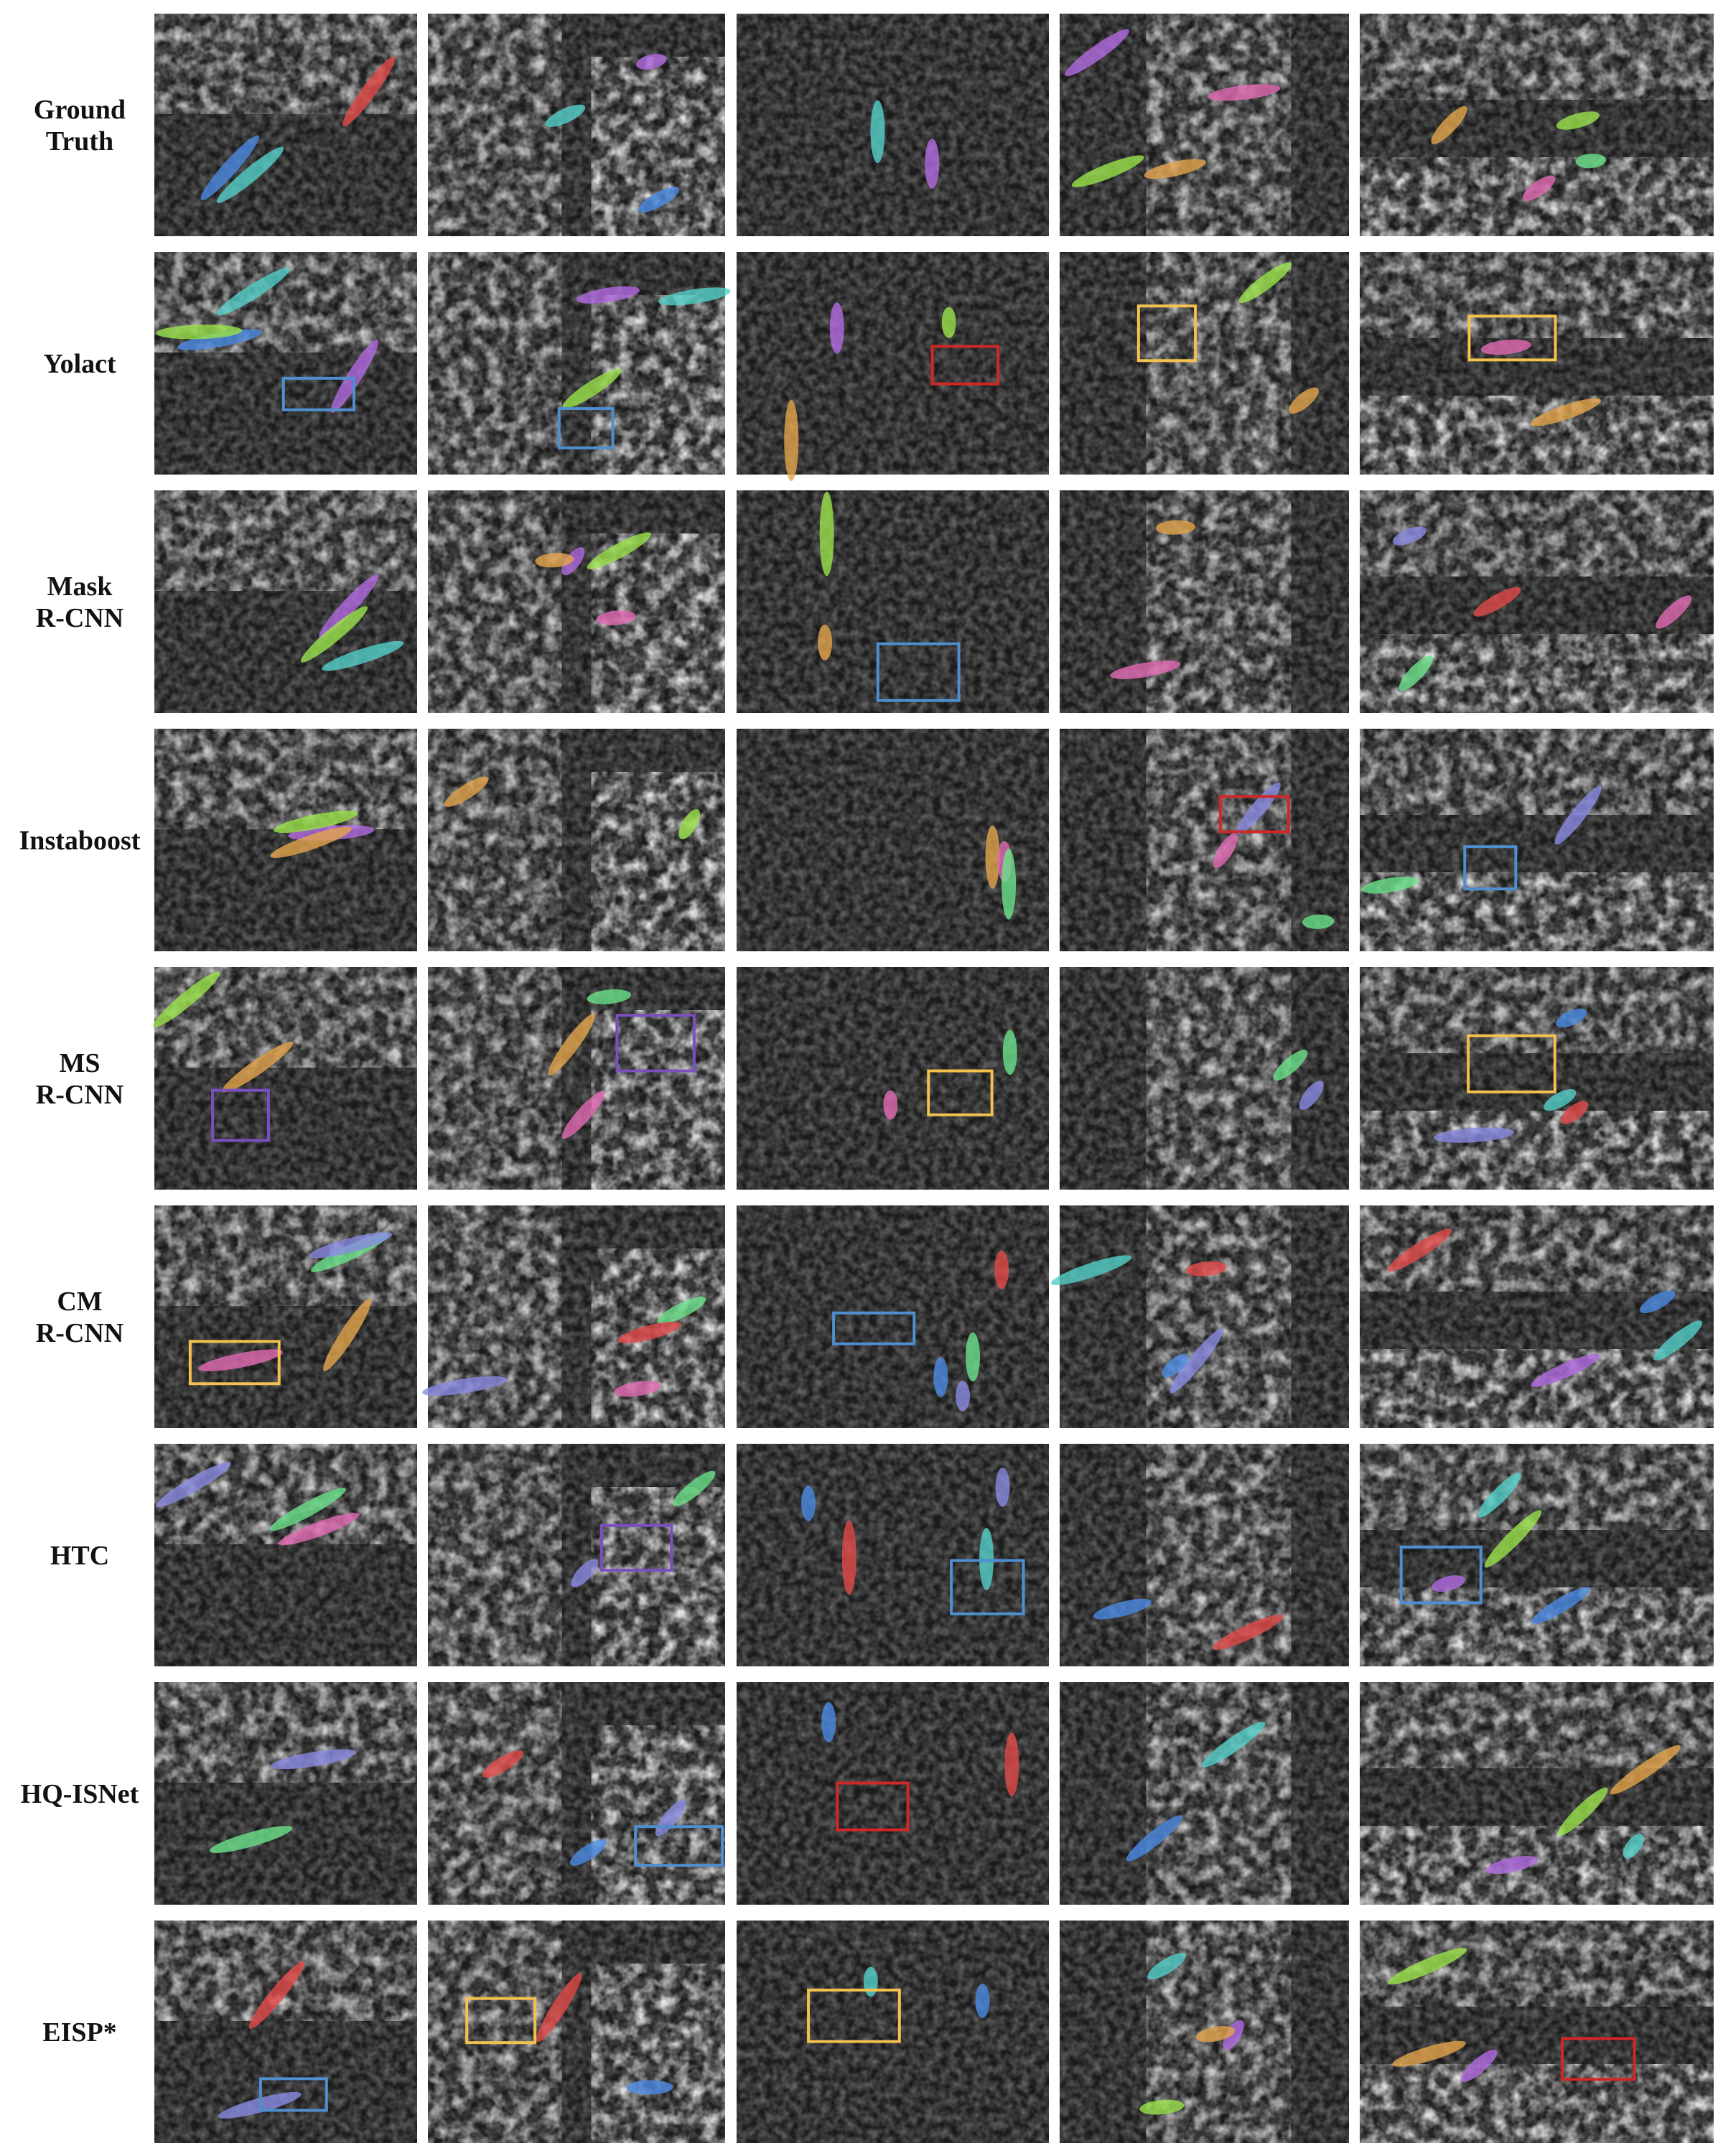 The width and height of the screenshot is (1723, 2156). What do you see at coordinates (80, 586) in the screenshot?
I see `row-label: Mask` at bounding box center [80, 586].